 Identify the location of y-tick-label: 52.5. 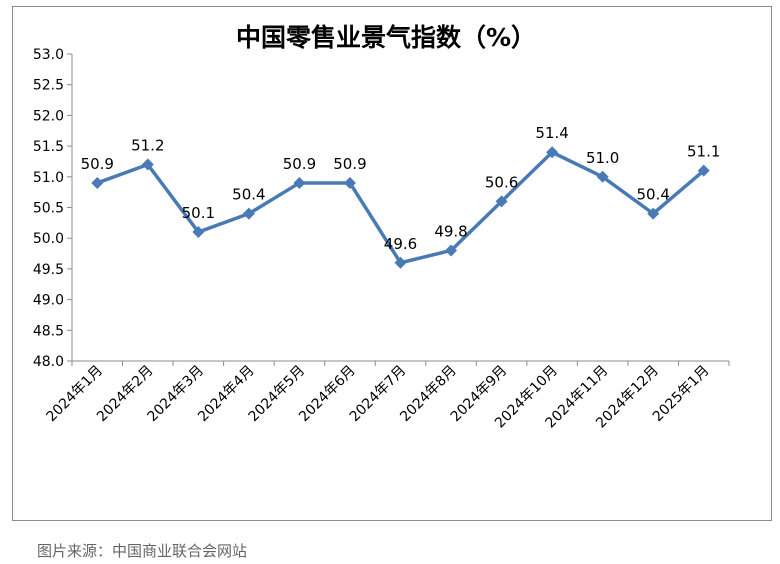
(48, 86).